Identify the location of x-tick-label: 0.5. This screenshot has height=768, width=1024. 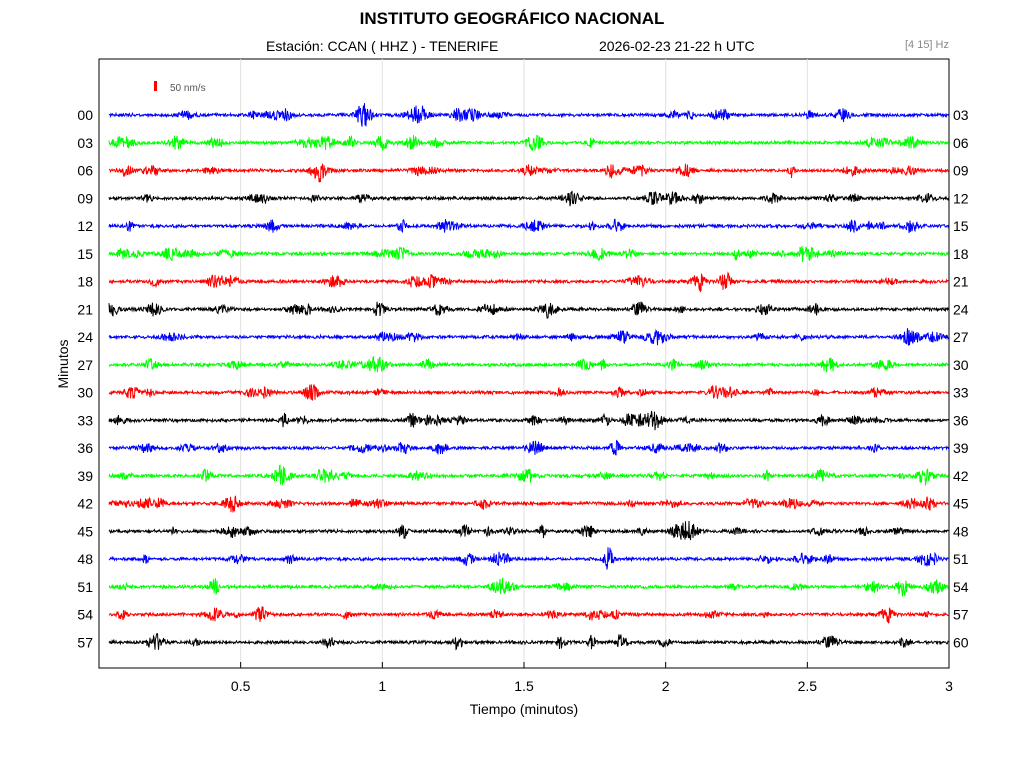
(241, 686).